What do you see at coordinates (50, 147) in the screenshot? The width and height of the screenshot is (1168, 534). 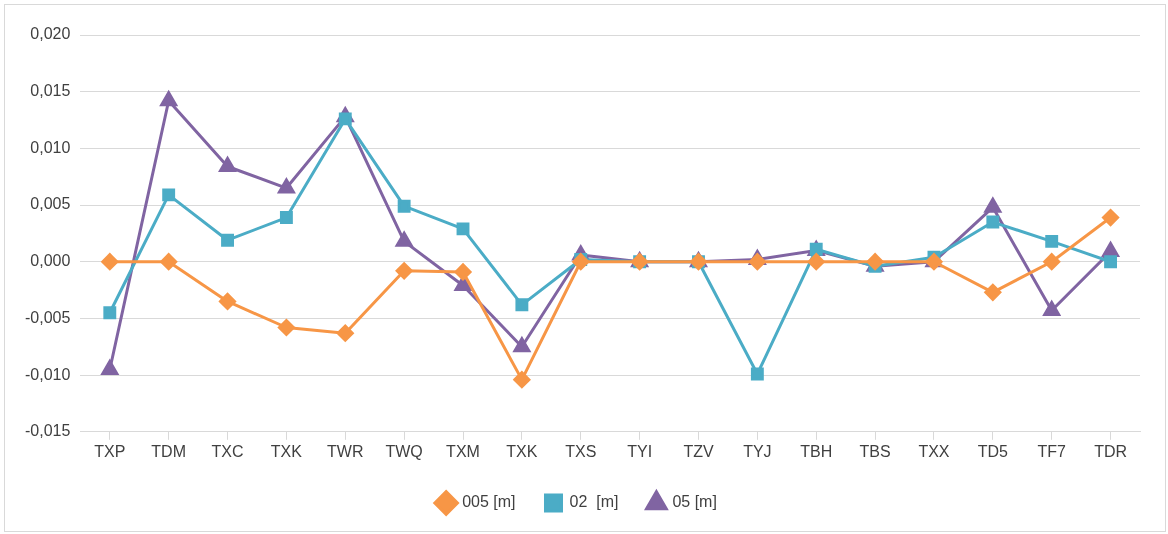 I see `y-tick-label: 0,010` at bounding box center [50, 147].